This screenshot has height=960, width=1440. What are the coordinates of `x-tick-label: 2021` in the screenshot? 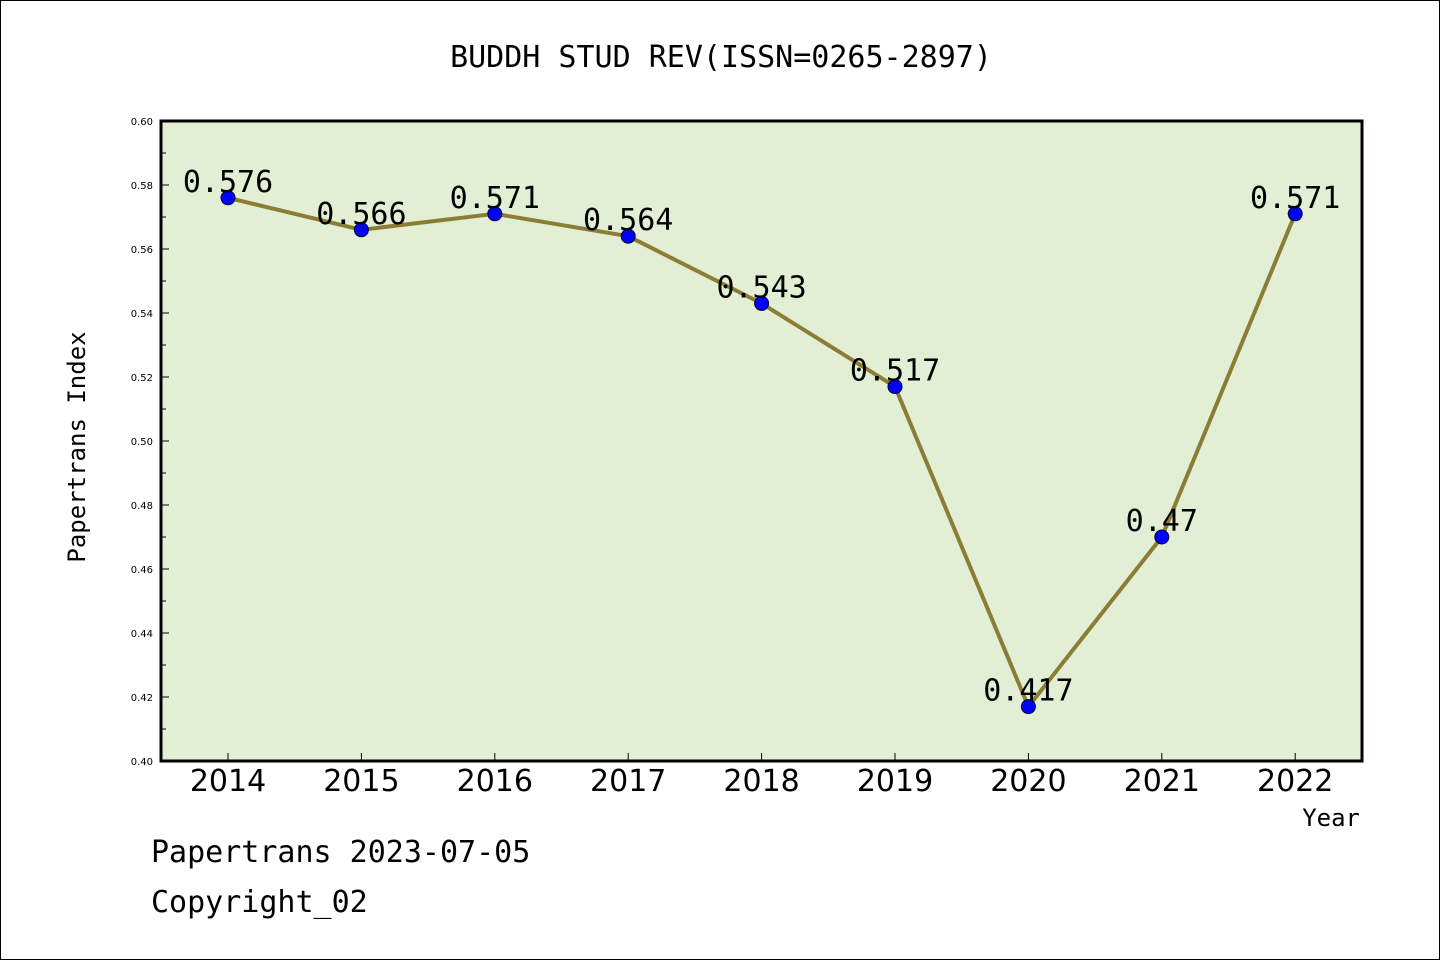 It's located at (1162, 781).